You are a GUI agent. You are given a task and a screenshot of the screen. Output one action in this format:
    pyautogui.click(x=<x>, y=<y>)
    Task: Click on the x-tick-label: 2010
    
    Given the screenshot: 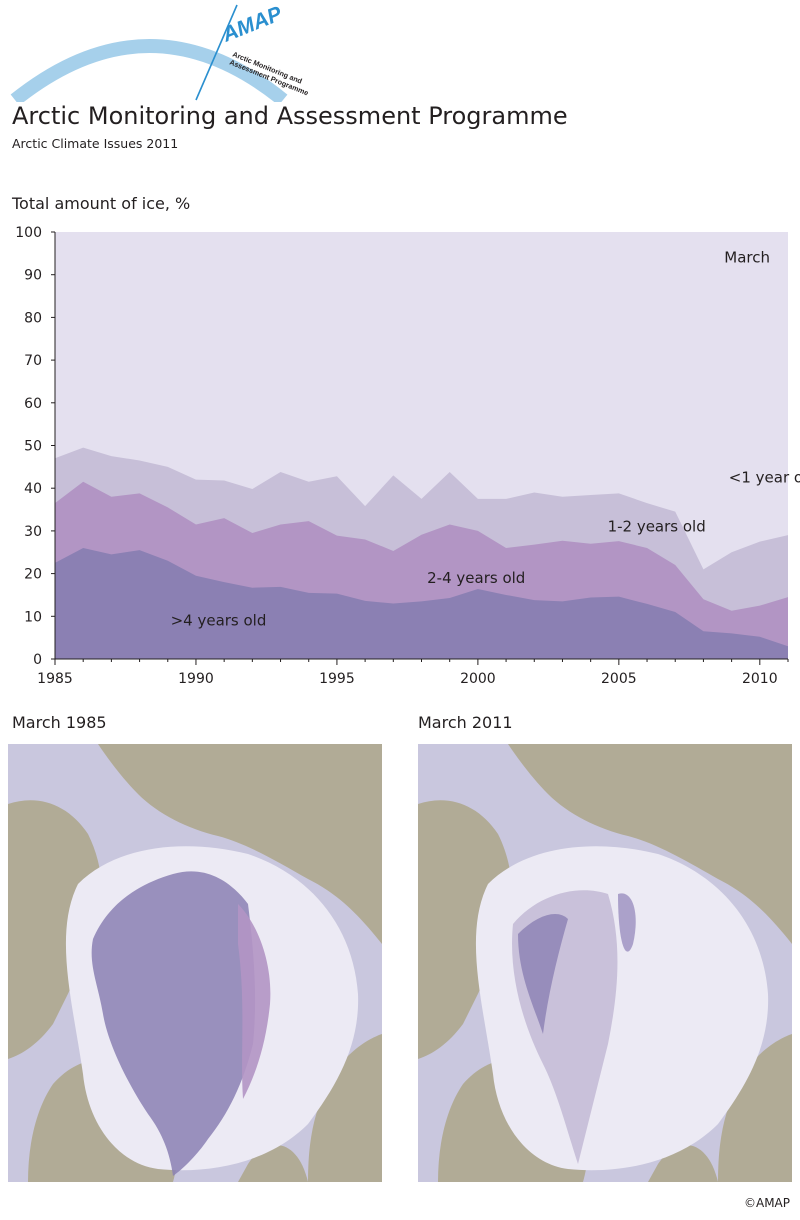 What is the action you would take?
    pyautogui.click(x=760, y=679)
    